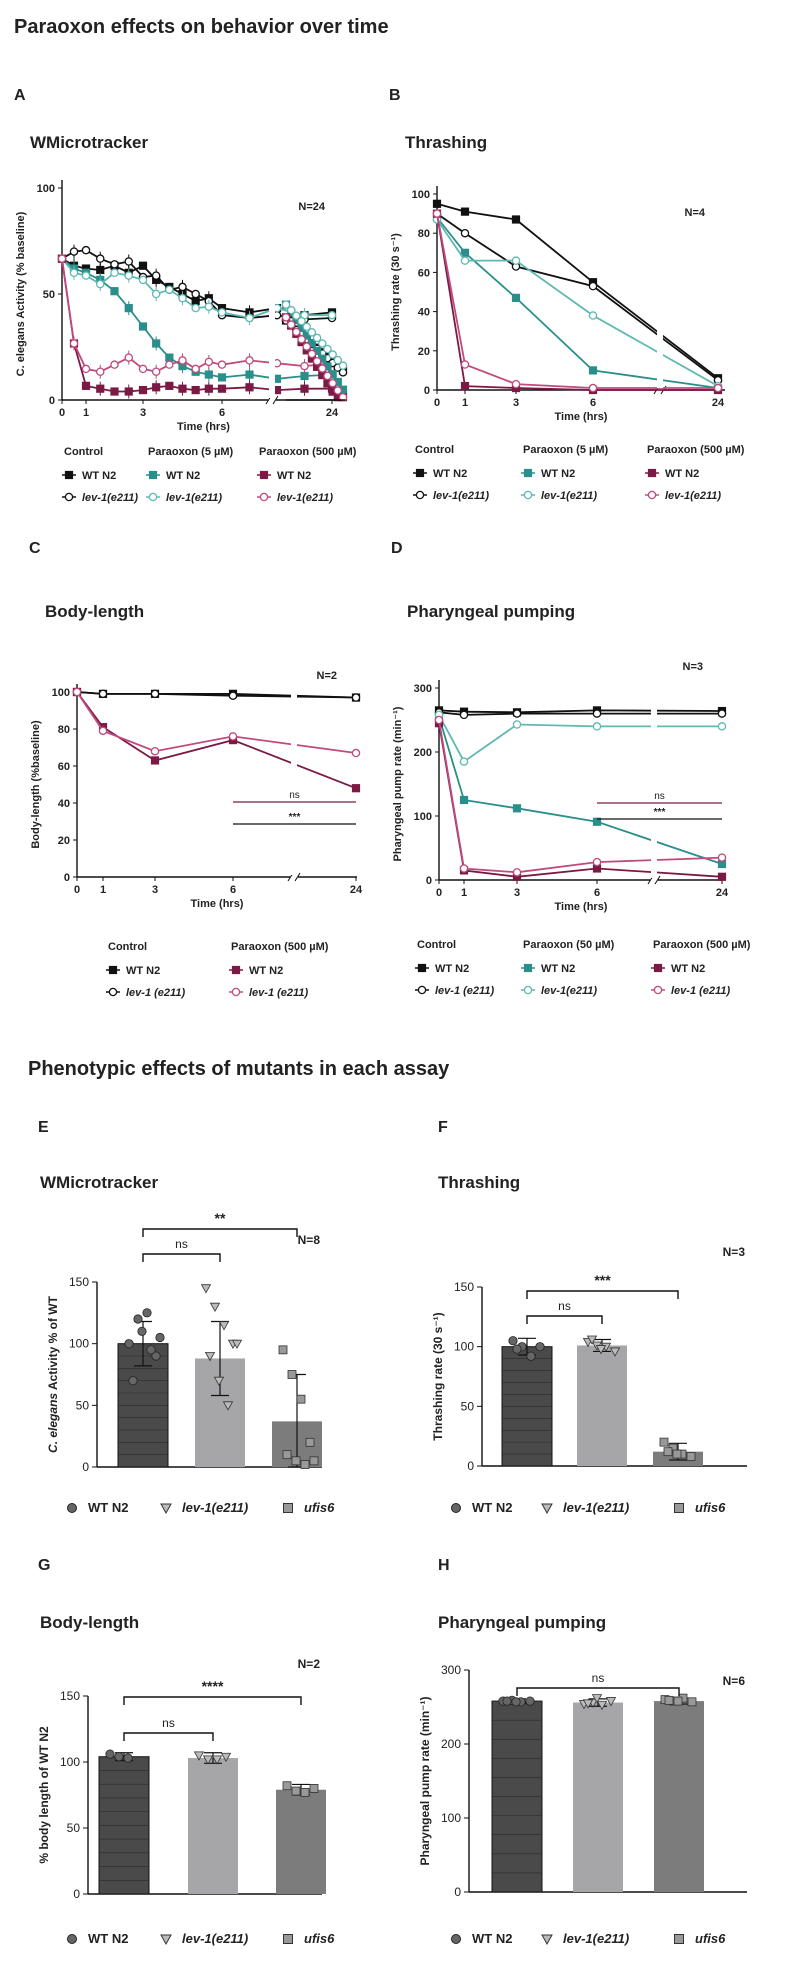 Image resolution: width=789 pixels, height=1979 pixels. I want to click on y-axis-label: % body length of WT N2, so click(44, 1795).